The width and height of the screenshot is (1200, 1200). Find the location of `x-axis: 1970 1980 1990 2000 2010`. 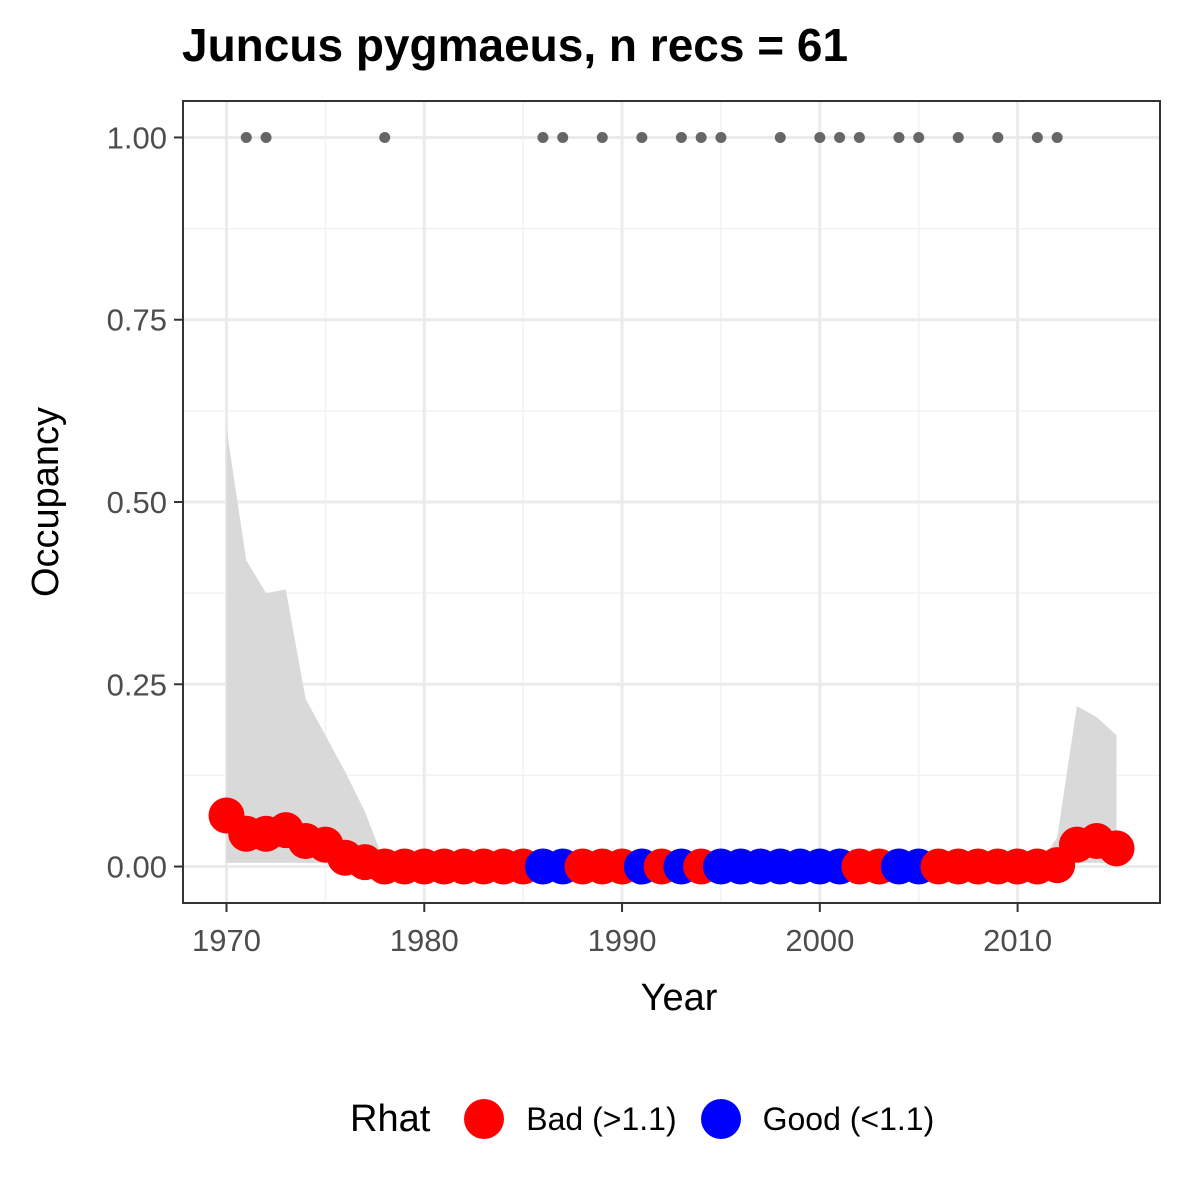

x-axis: 1970 1980 1990 2000 2010 is located at coordinates (622, 930).